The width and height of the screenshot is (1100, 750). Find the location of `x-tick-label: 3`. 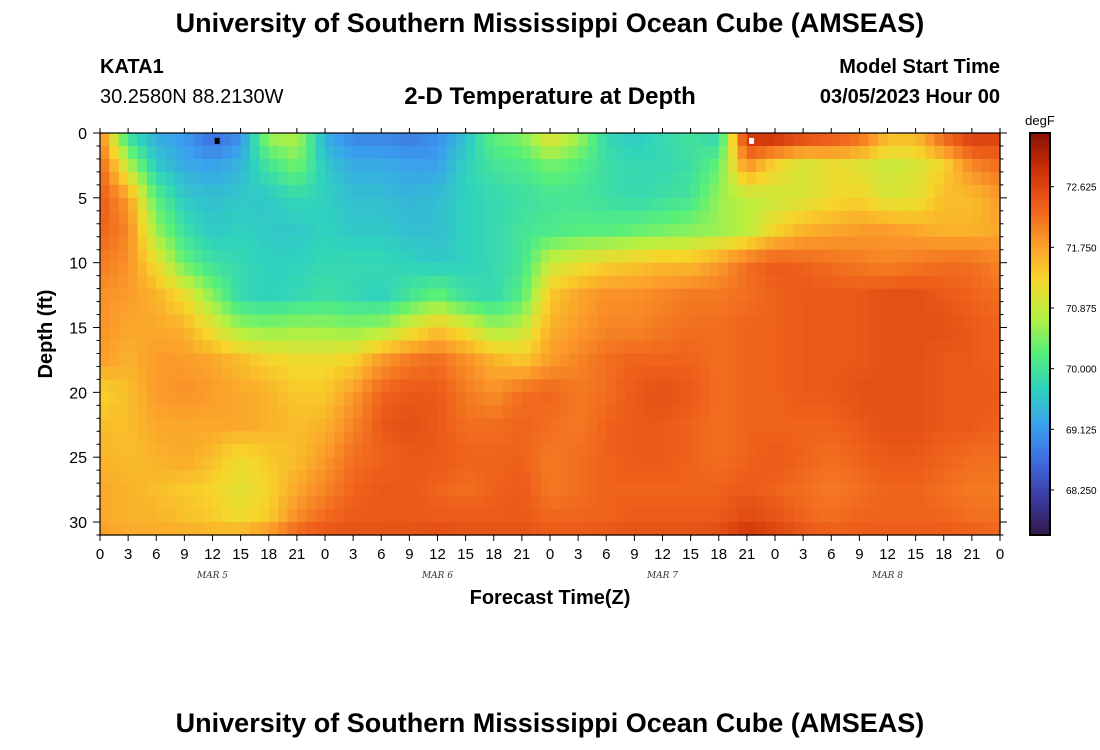

x-tick-label: 3 is located at coordinates (128, 554).